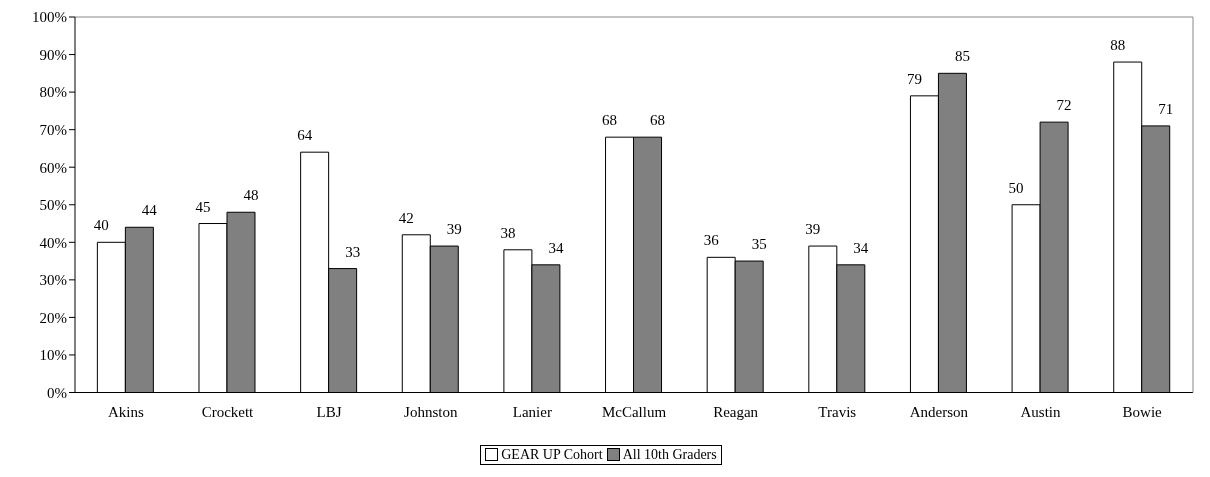 This screenshot has width=1210, height=477. Describe the element at coordinates (1118, 45) in the screenshot. I see `data-label: 88` at that location.